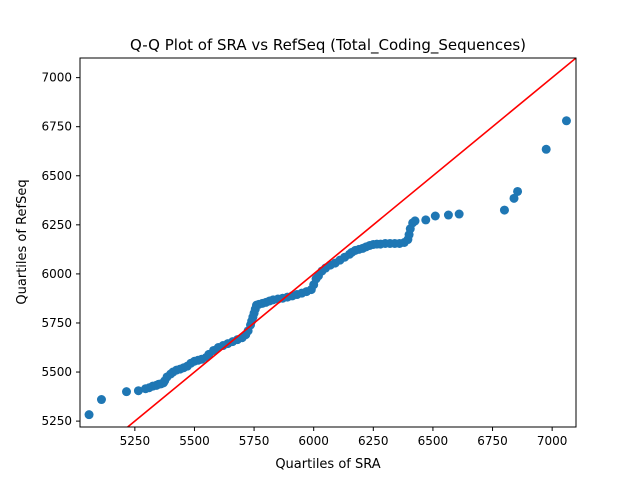  I want to click on x-tick-label: 6500, so click(433, 441).